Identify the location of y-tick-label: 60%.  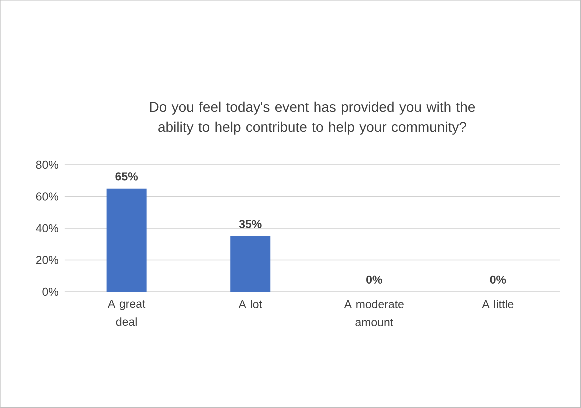
(47, 196).